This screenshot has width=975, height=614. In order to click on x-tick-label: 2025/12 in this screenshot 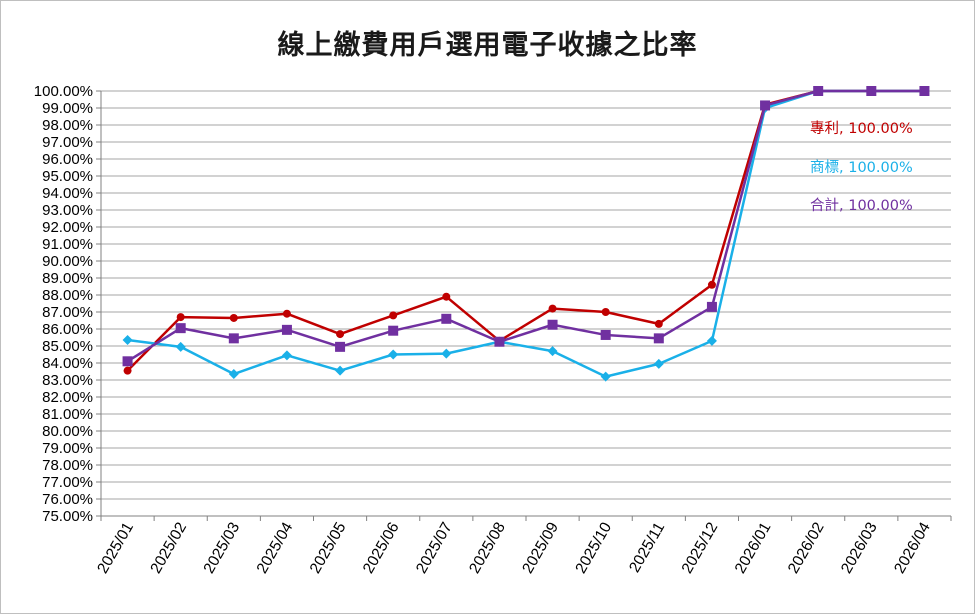, I will do `click(700, 548)`.